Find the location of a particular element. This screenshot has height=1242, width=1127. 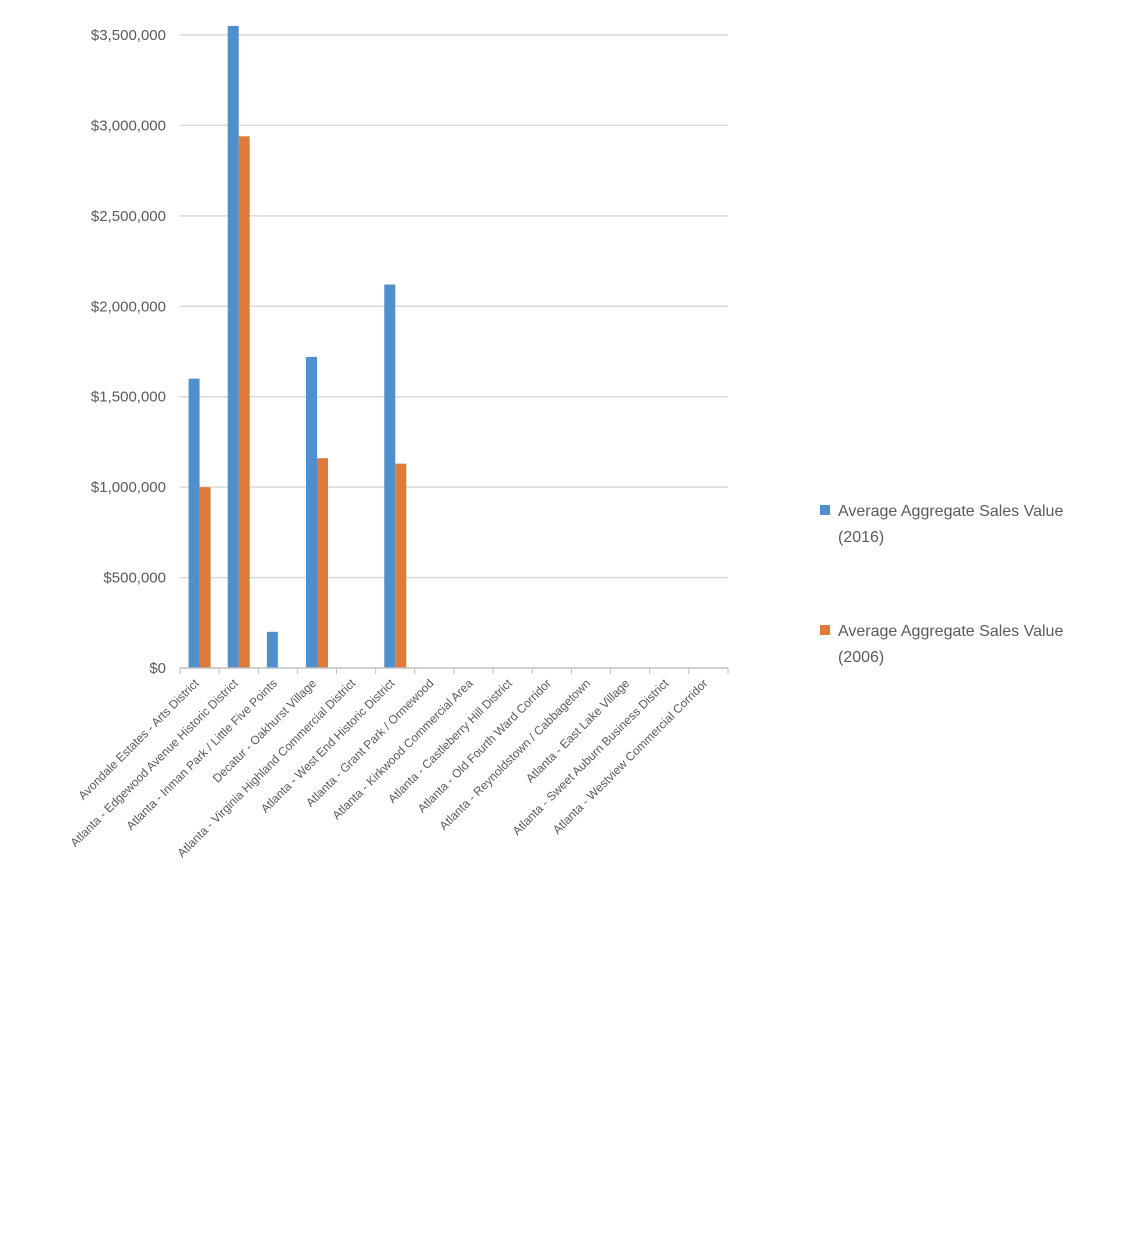

y-tick-label: $1,000,000 is located at coordinates (128, 487).